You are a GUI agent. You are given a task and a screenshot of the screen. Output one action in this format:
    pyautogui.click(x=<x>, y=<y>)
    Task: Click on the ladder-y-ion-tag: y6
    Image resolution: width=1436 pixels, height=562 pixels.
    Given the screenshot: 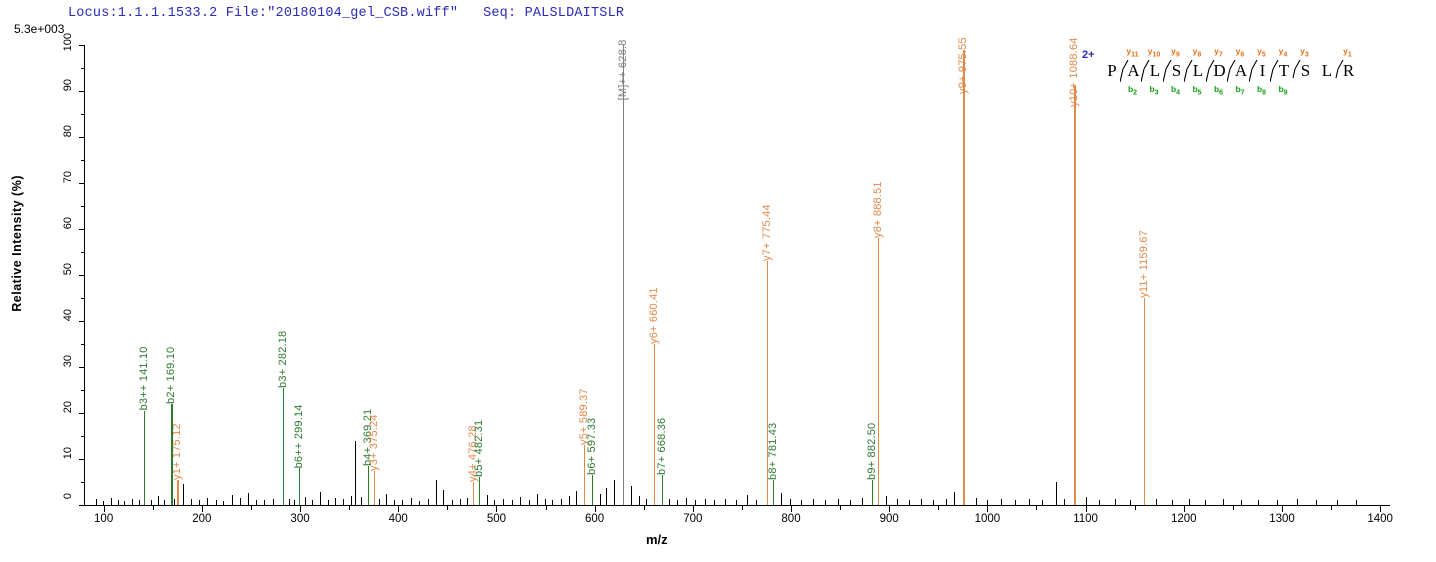 What is the action you would take?
    pyautogui.click(x=1240, y=52)
    